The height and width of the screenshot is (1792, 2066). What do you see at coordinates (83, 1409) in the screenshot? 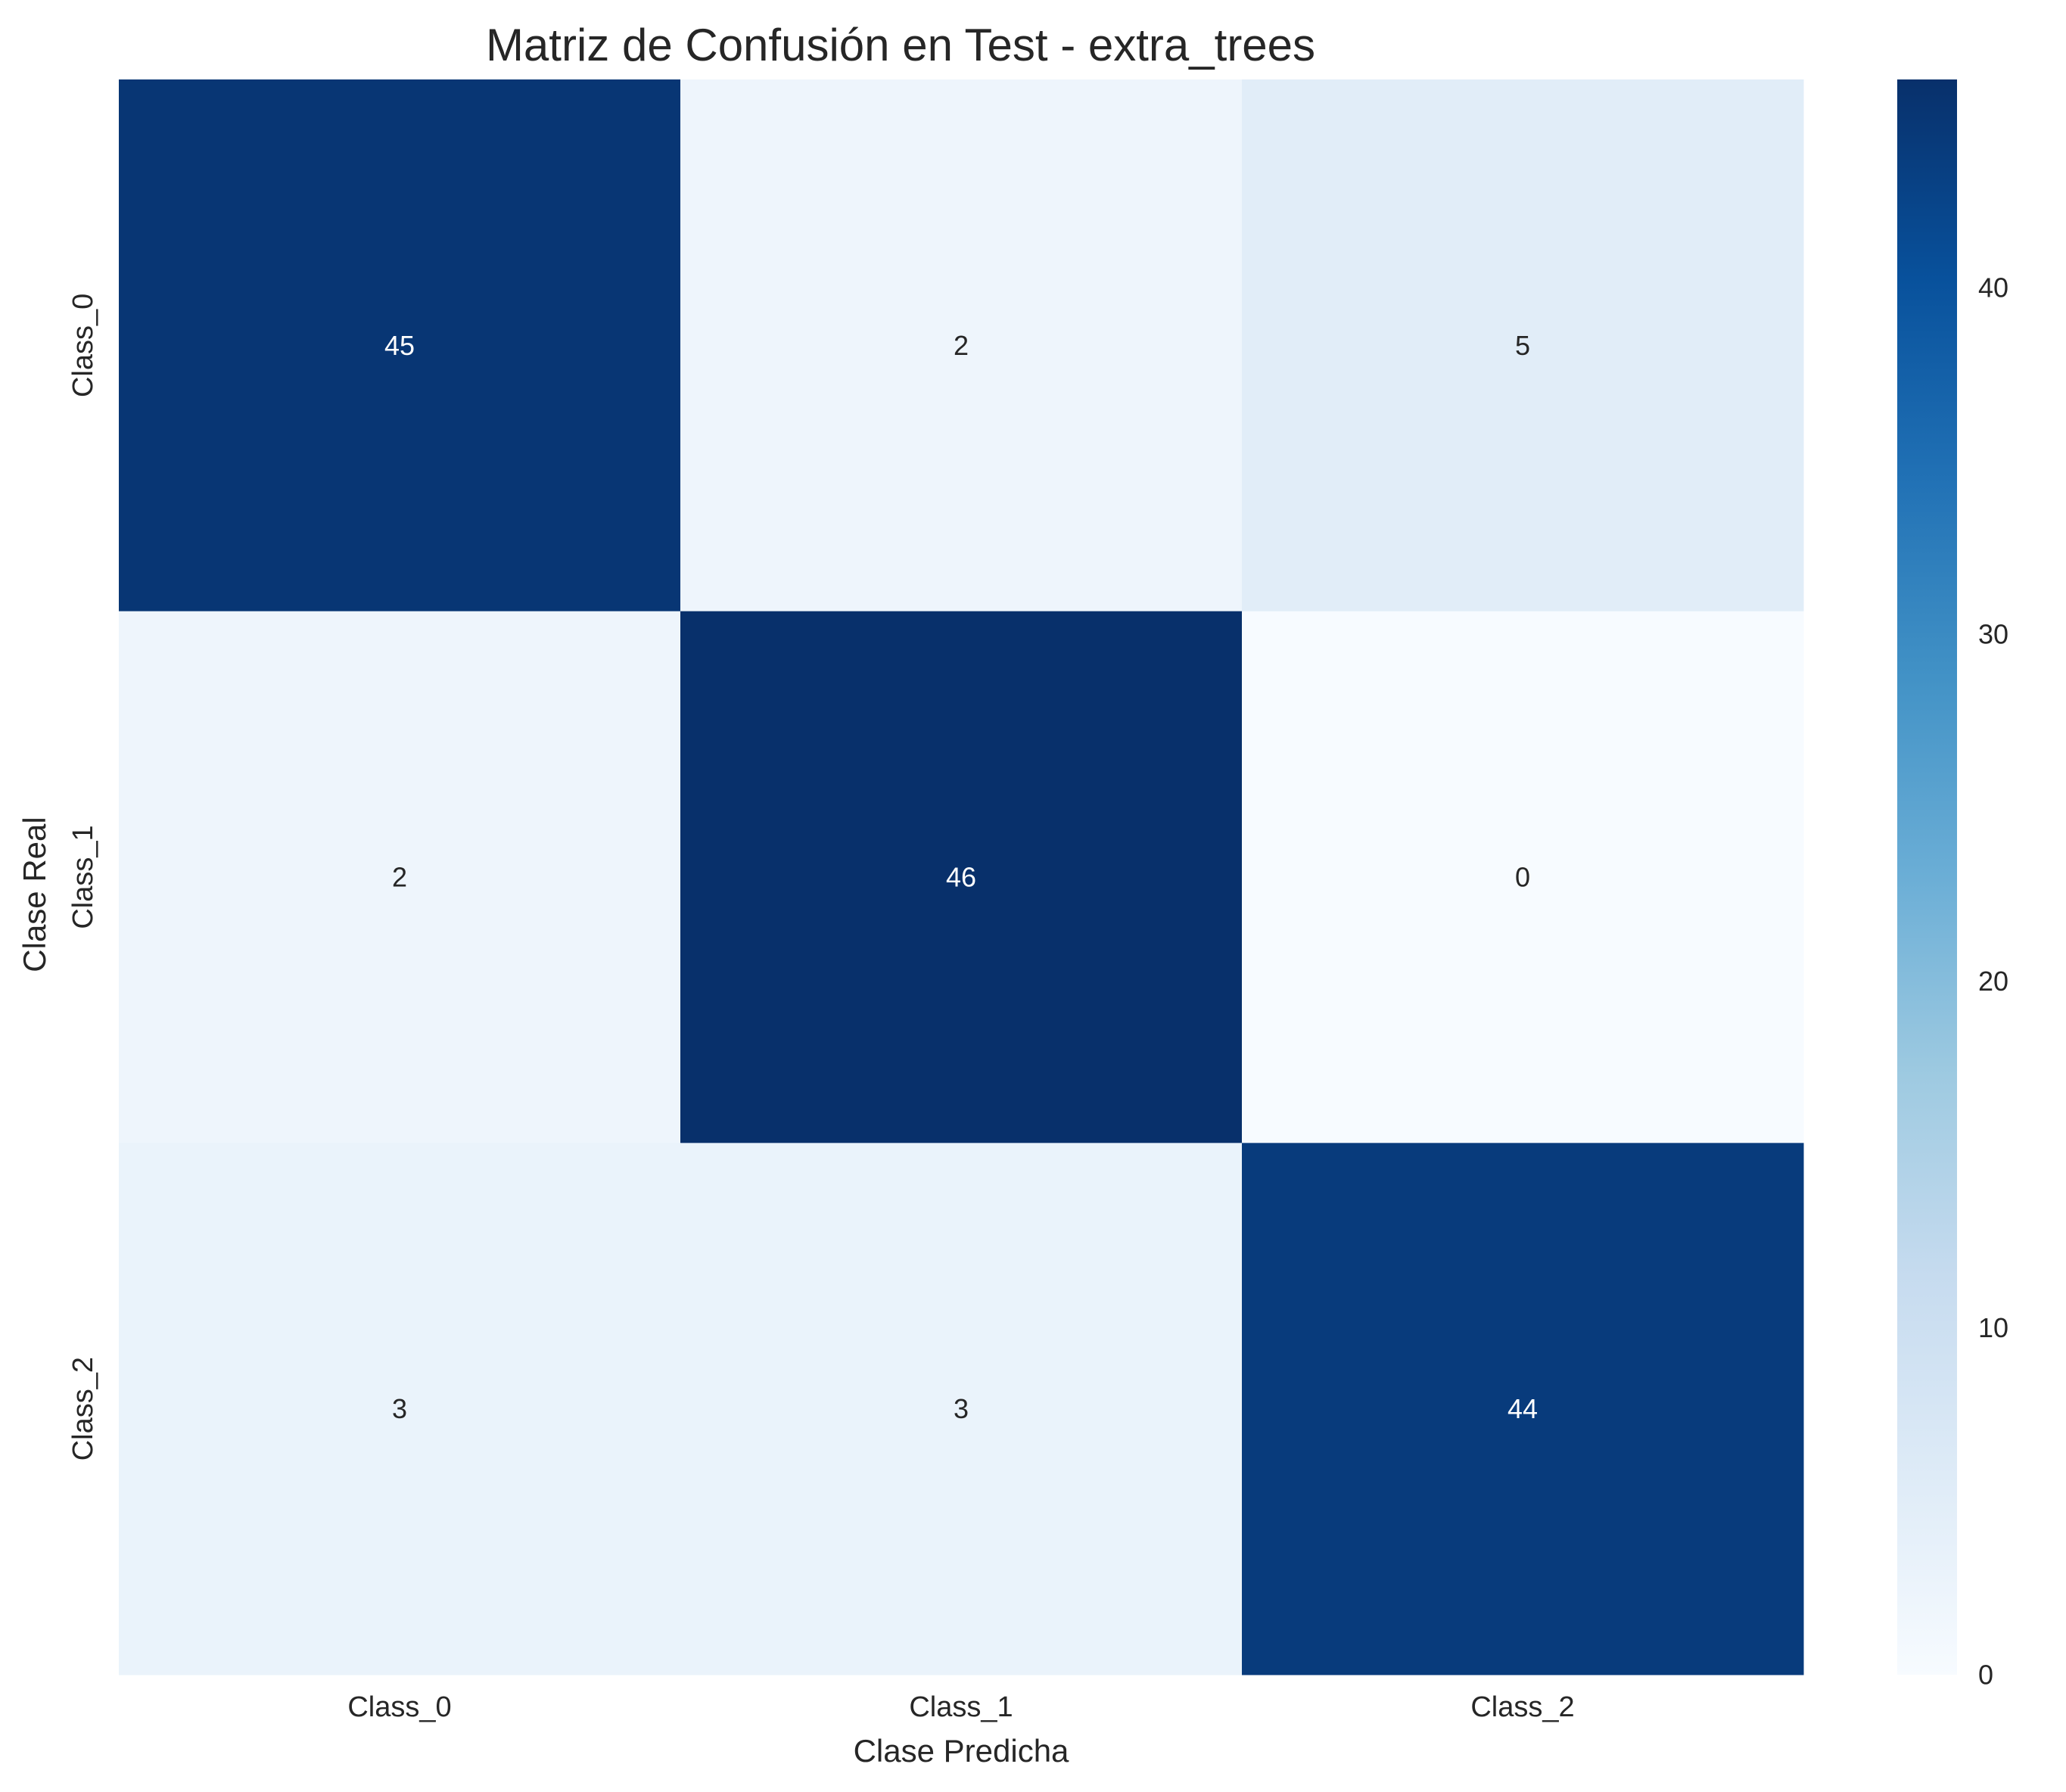
I see `y-tick-label: Class_2` at bounding box center [83, 1409].